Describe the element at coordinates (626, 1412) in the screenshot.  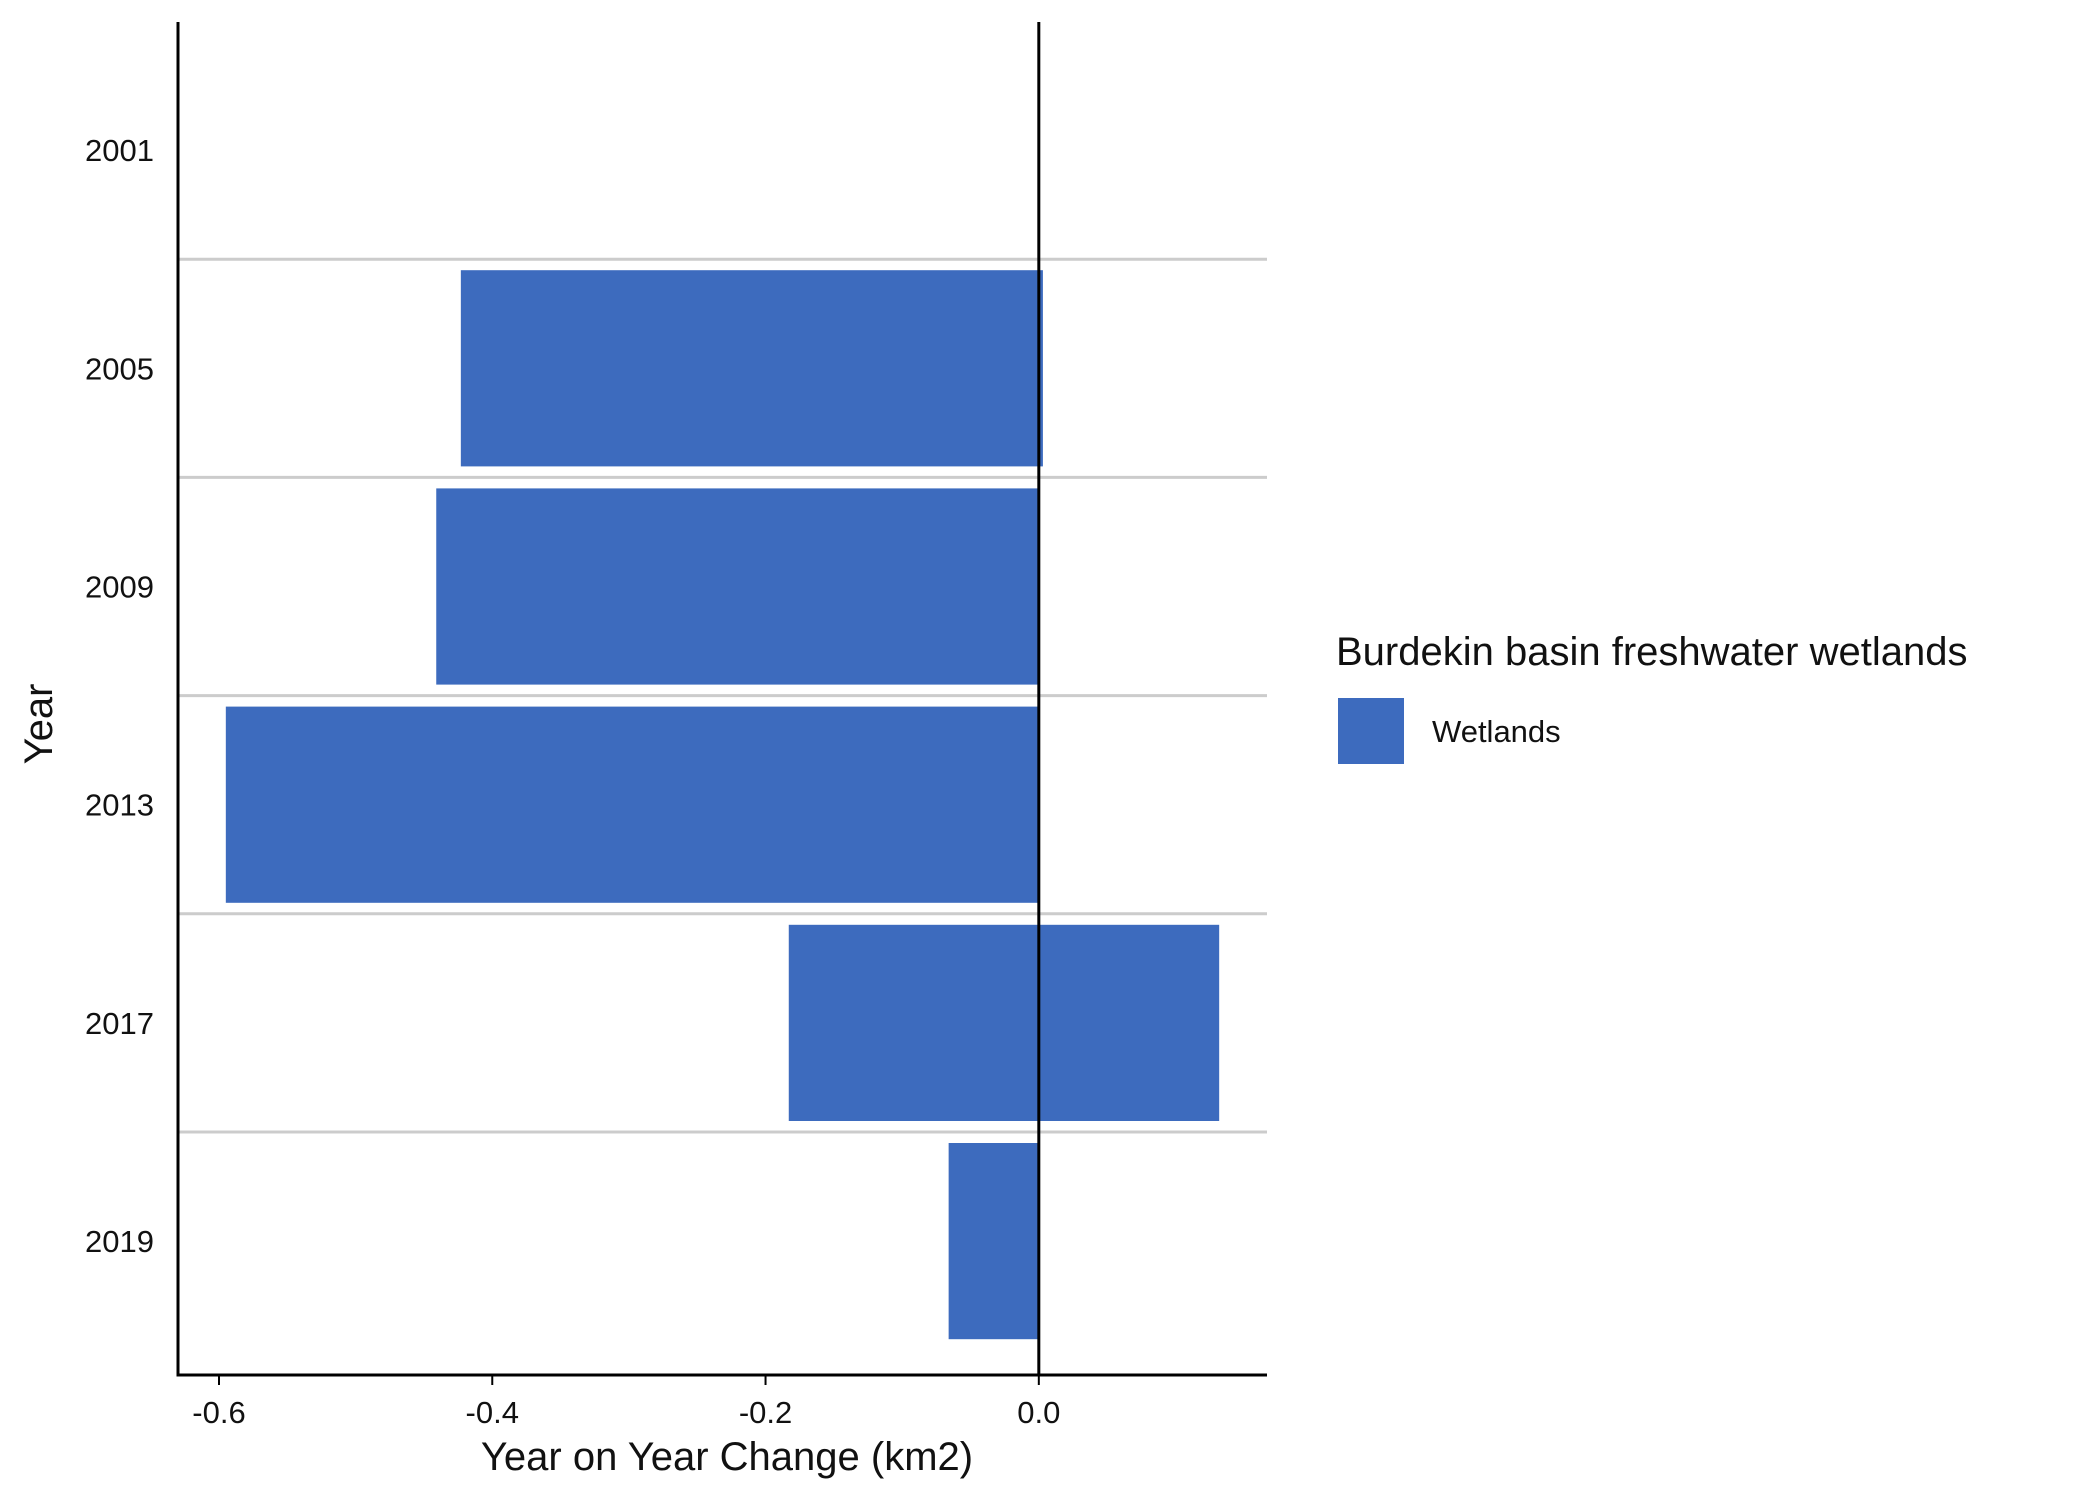
I see `x-tick-labels: -0.6 -0.4 -0.2 0.0` at that location.